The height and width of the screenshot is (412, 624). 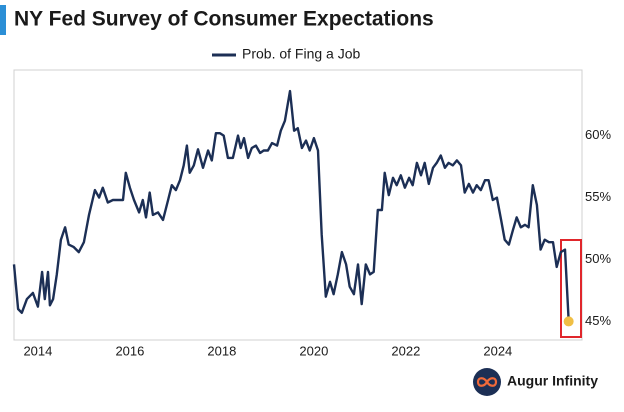 I want to click on x-tick-label: 2018, so click(x=221, y=350).